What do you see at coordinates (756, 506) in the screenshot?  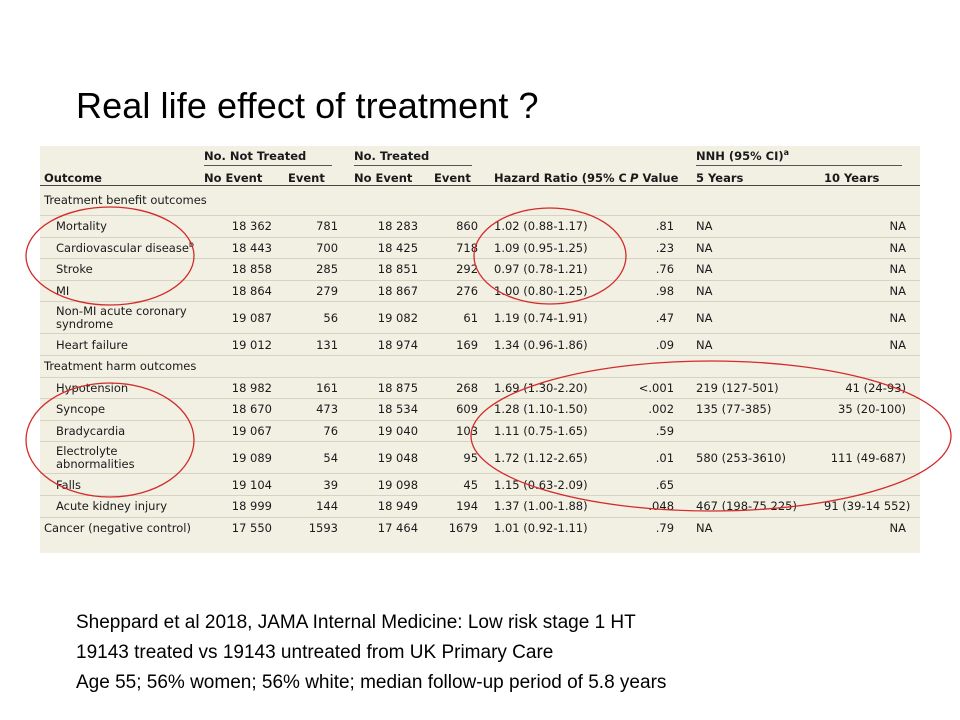 I see `cell-nnh-5-years: 467 (198-75 225)` at bounding box center [756, 506].